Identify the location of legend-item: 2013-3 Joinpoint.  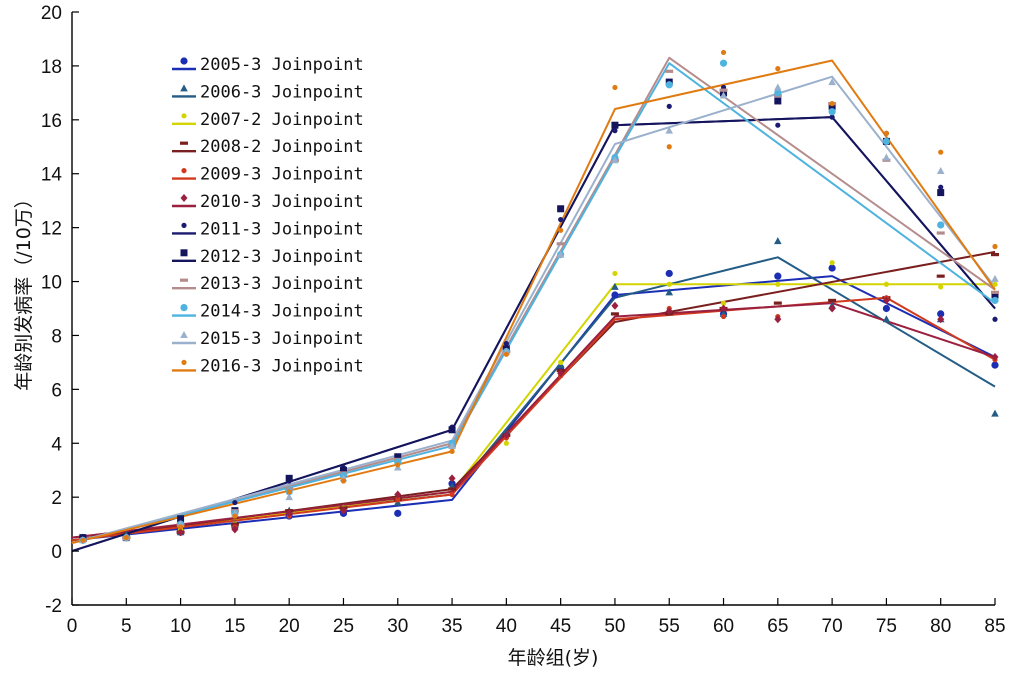
(268, 284).